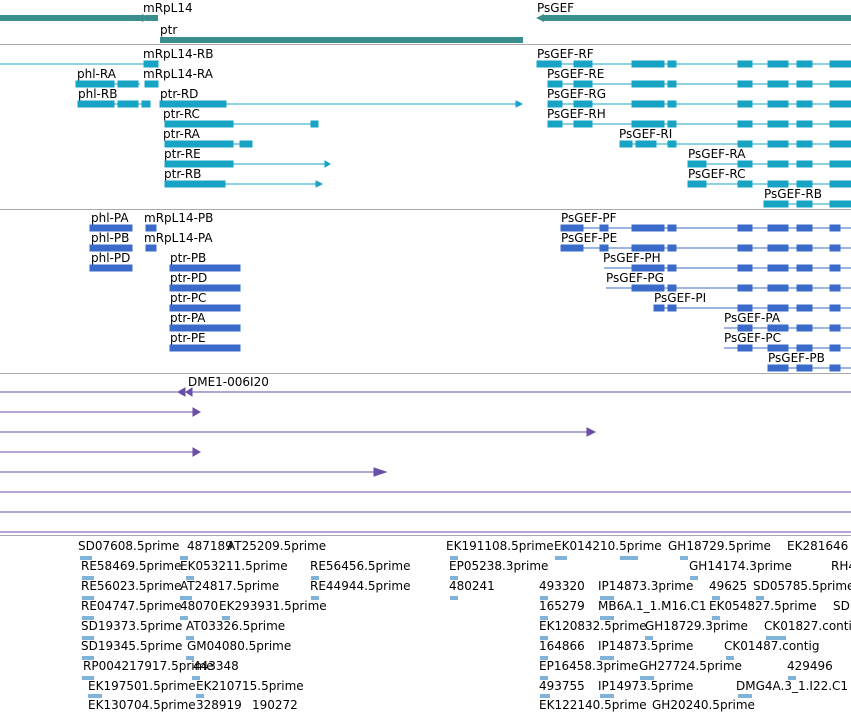 Image resolution: width=851 pixels, height=721 pixels. Describe the element at coordinates (228, 382) in the screenshot. I see `clone-label: DME1-006I20` at that location.